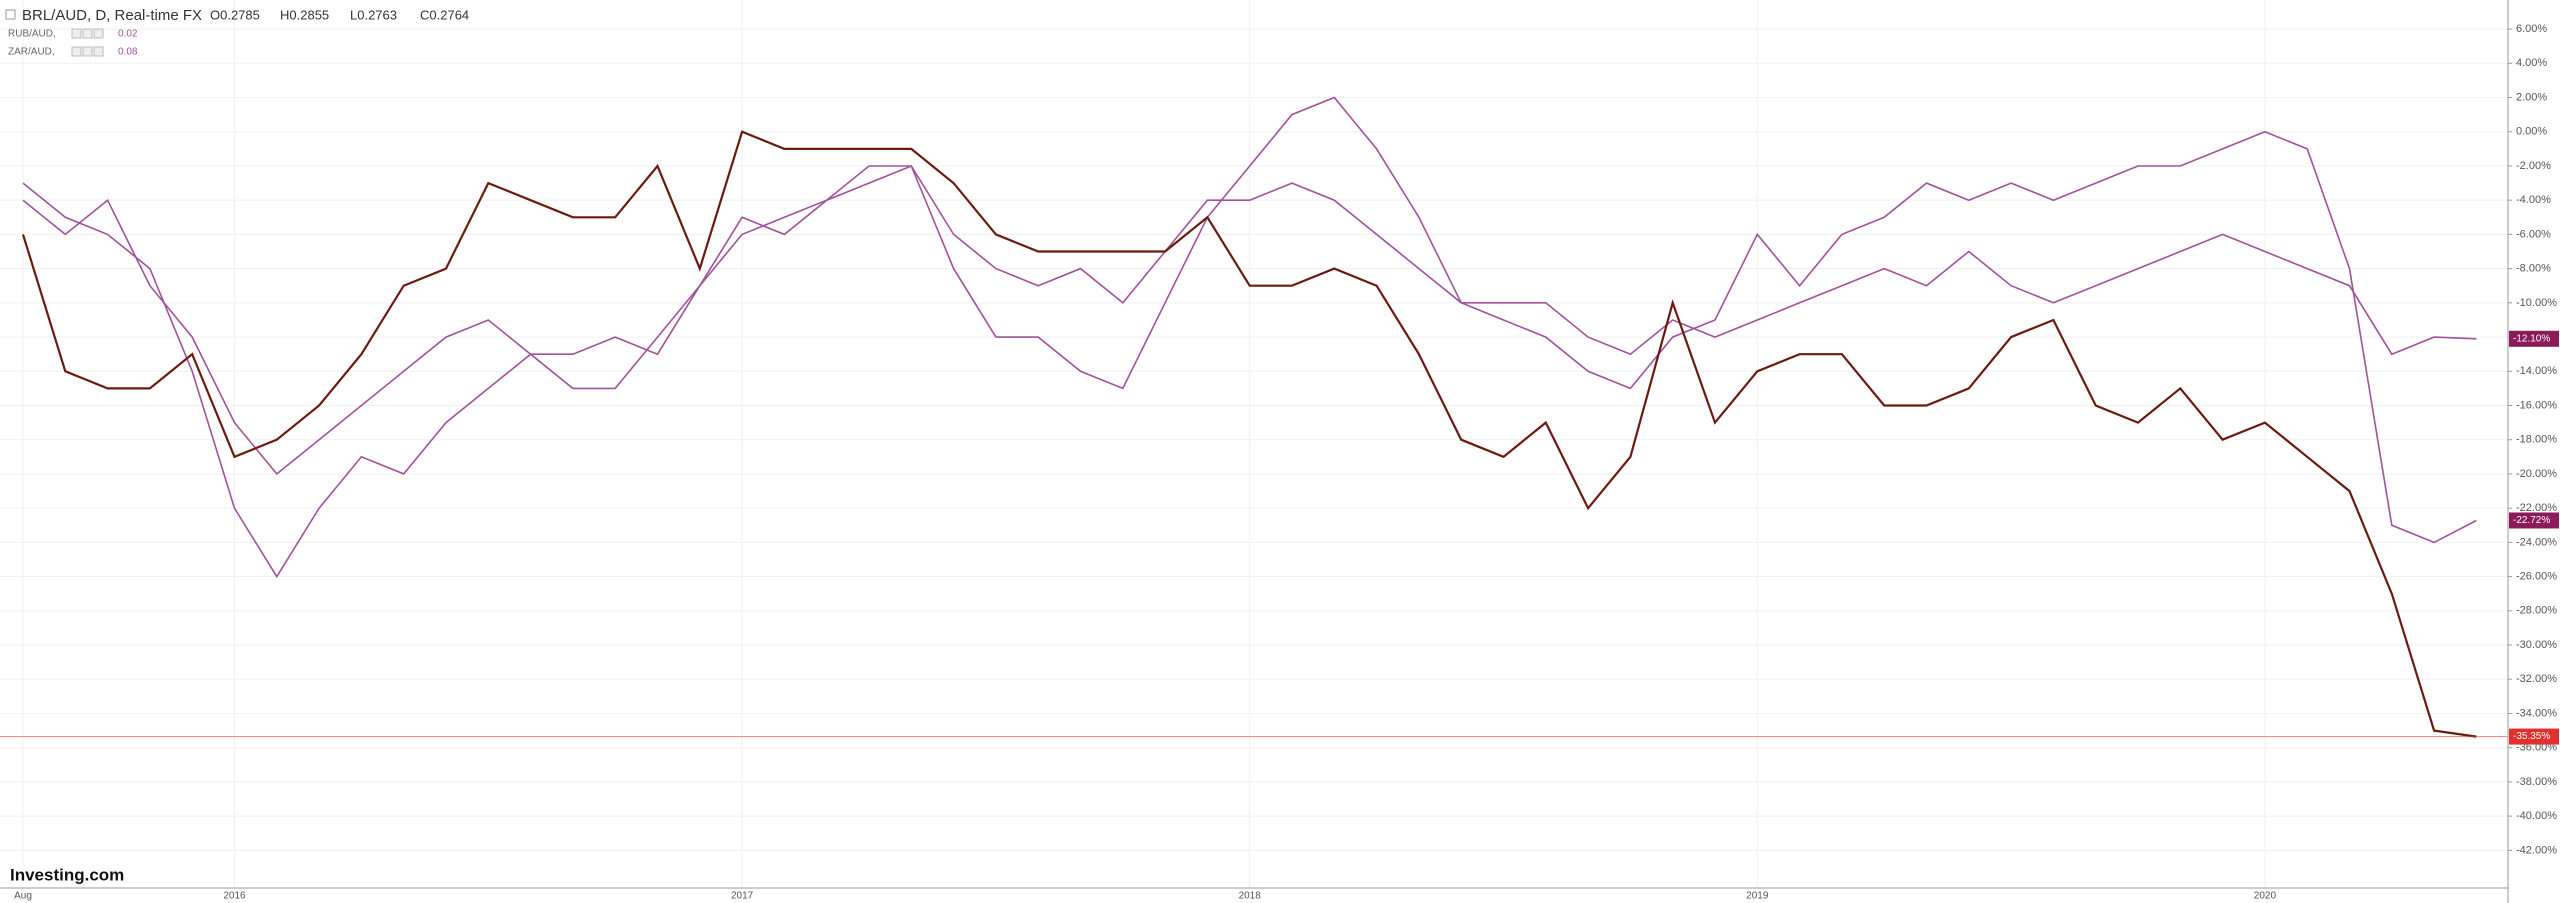 This screenshot has width=2560, height=903. What do you see at coordinates (2536, 679) in the screenshot?
I see `y-tick-label: -32.00%` at bounding box center [2536, 679].